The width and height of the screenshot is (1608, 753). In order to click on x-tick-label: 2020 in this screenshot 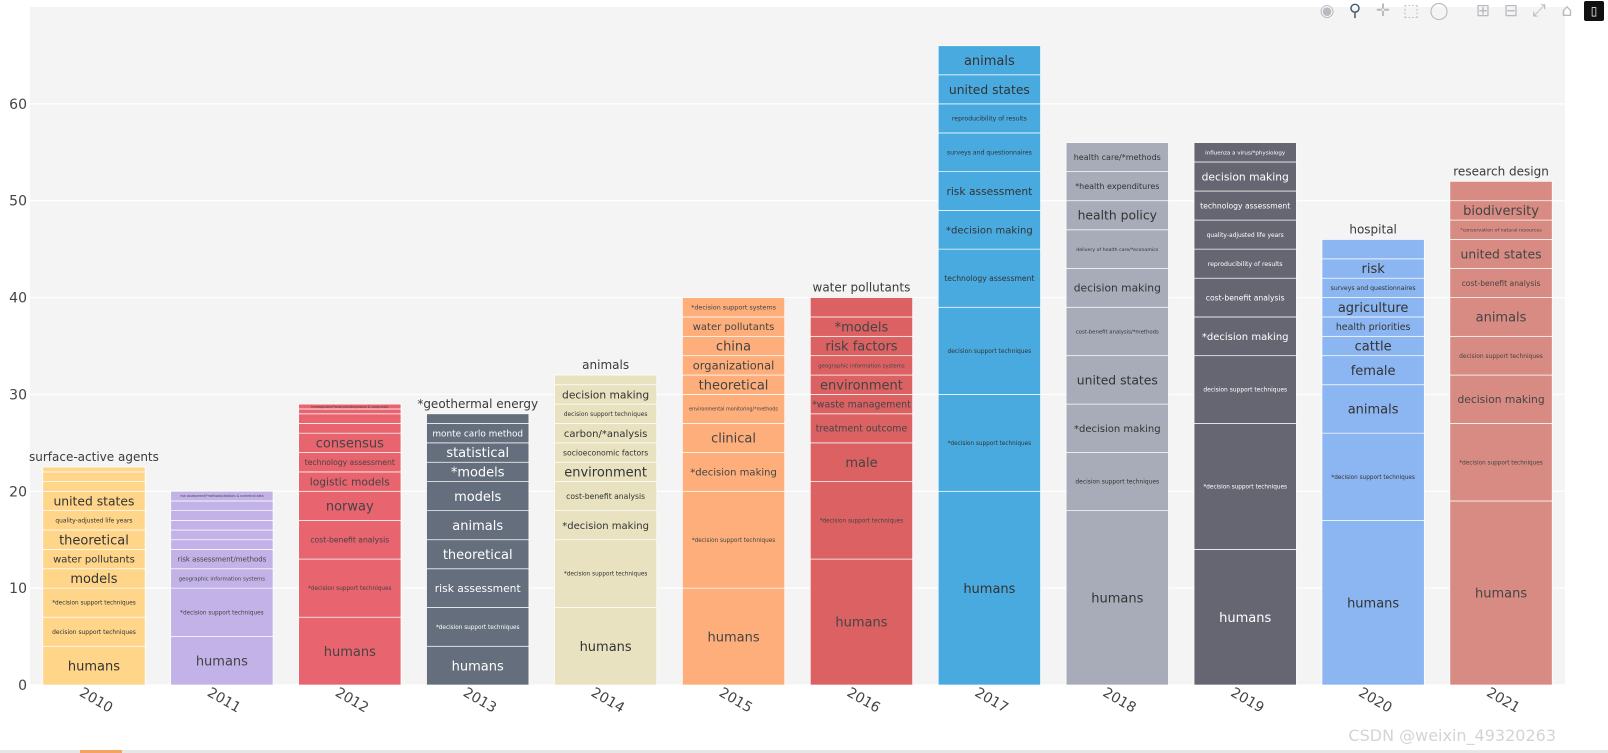, I will do `click(1375, 701)`.